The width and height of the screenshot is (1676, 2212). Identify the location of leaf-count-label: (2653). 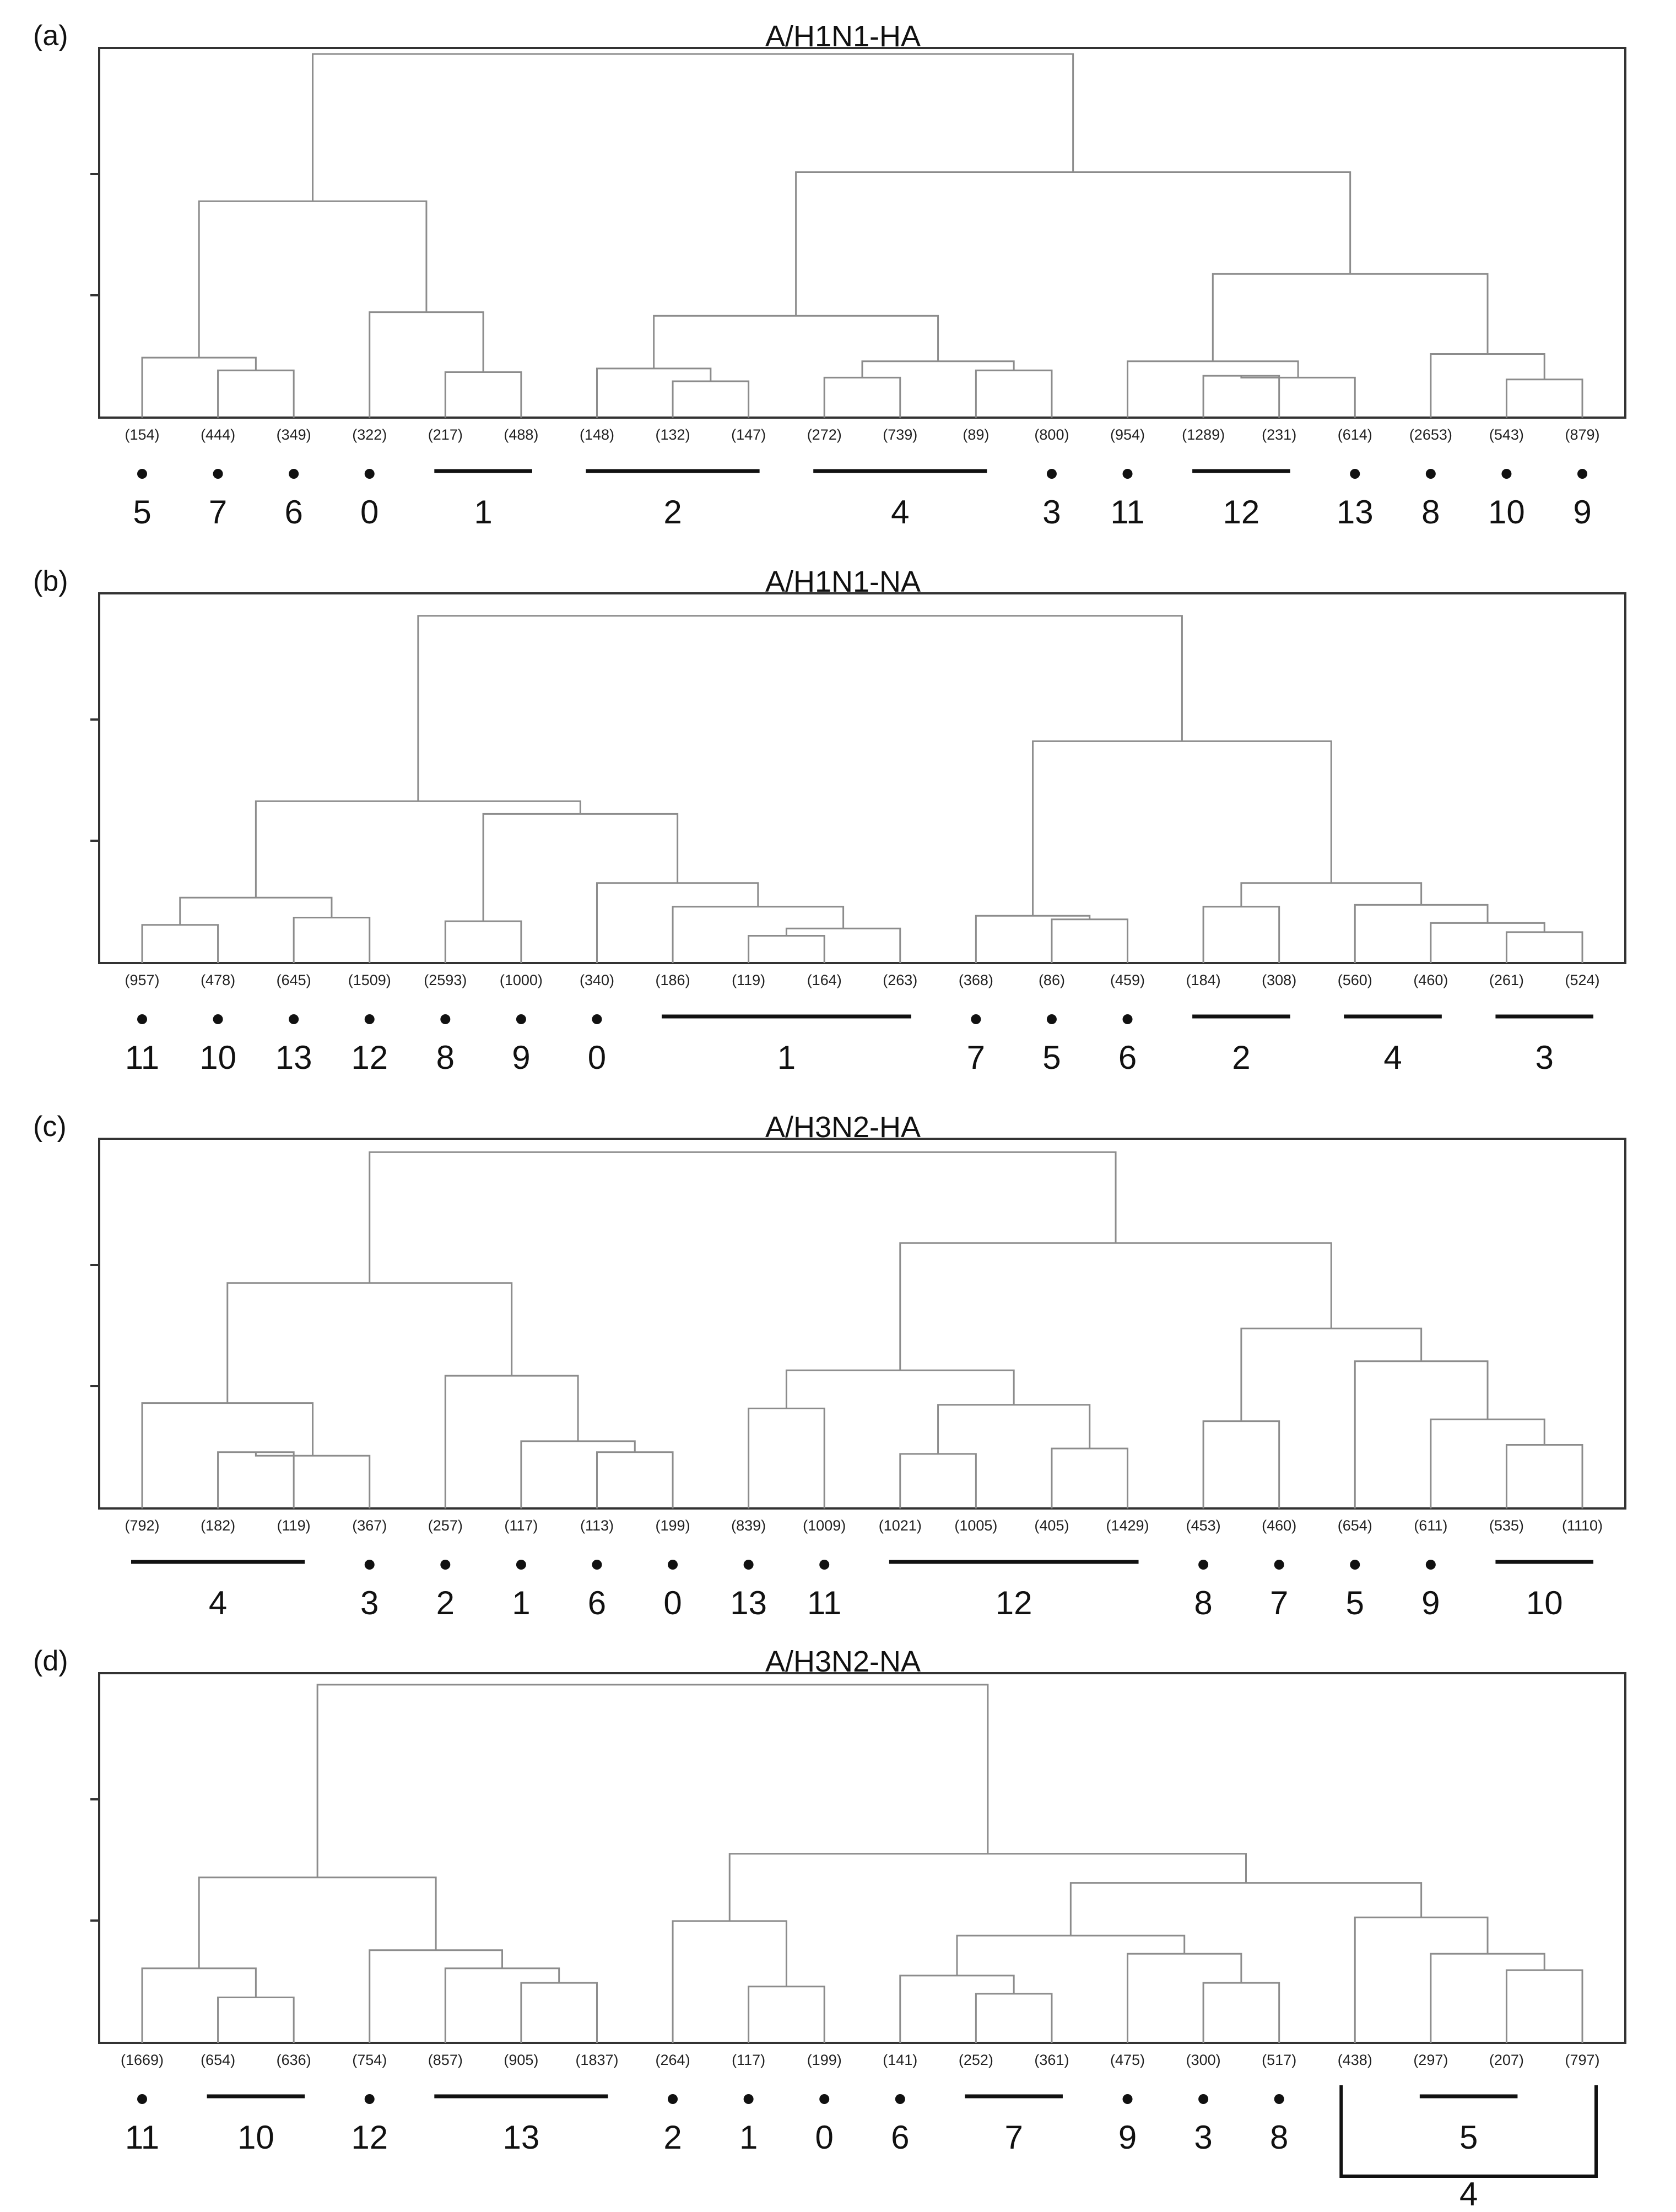
(1430, 434).